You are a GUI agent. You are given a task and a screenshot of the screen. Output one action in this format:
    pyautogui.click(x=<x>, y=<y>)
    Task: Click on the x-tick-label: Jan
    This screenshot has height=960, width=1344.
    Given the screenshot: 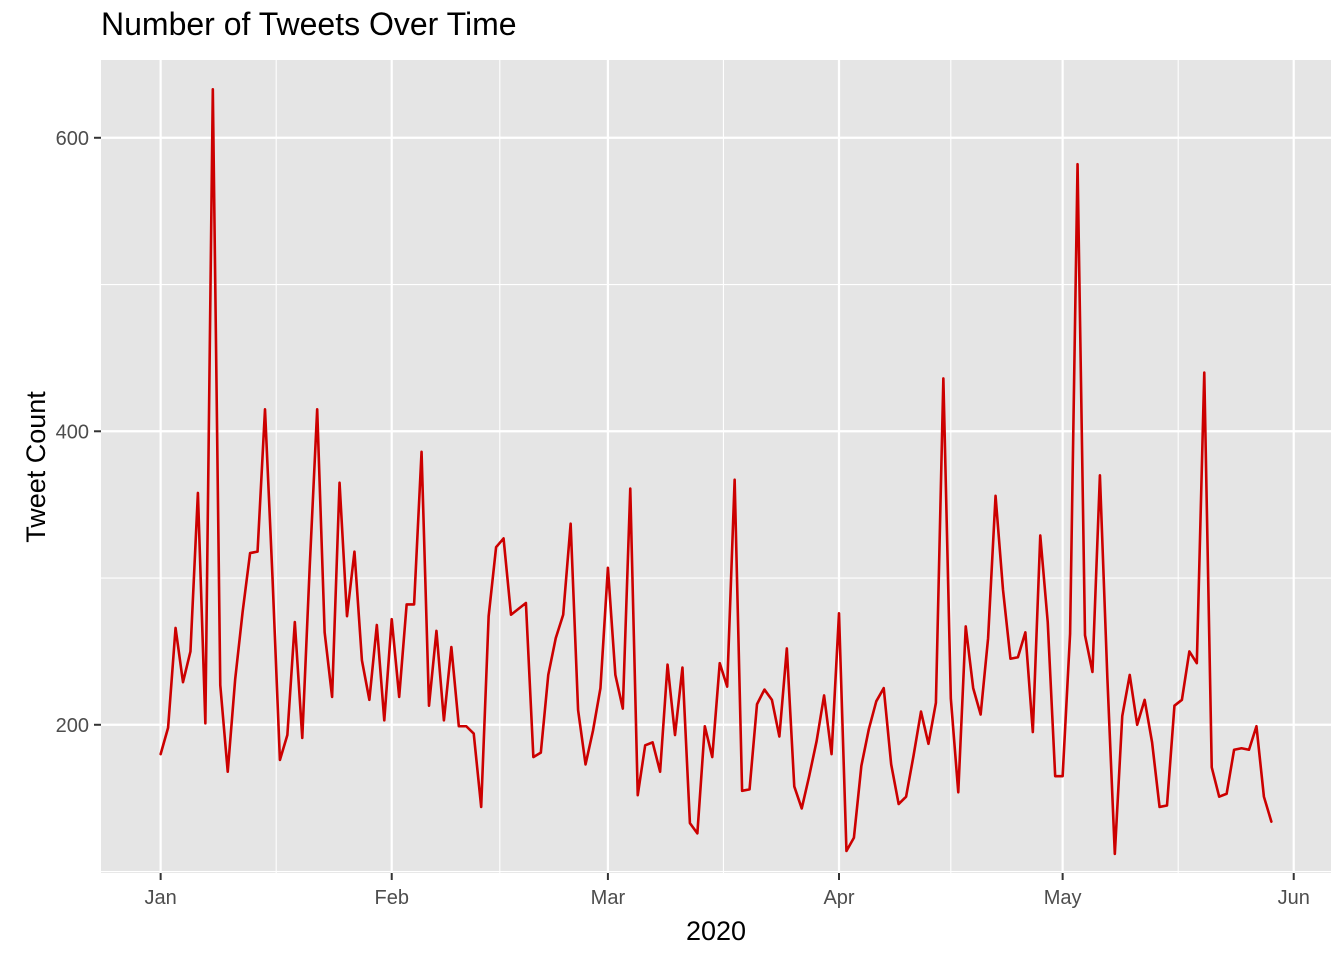 What is the action you would take?
    pyautogui.click(x=161, y=898)
    